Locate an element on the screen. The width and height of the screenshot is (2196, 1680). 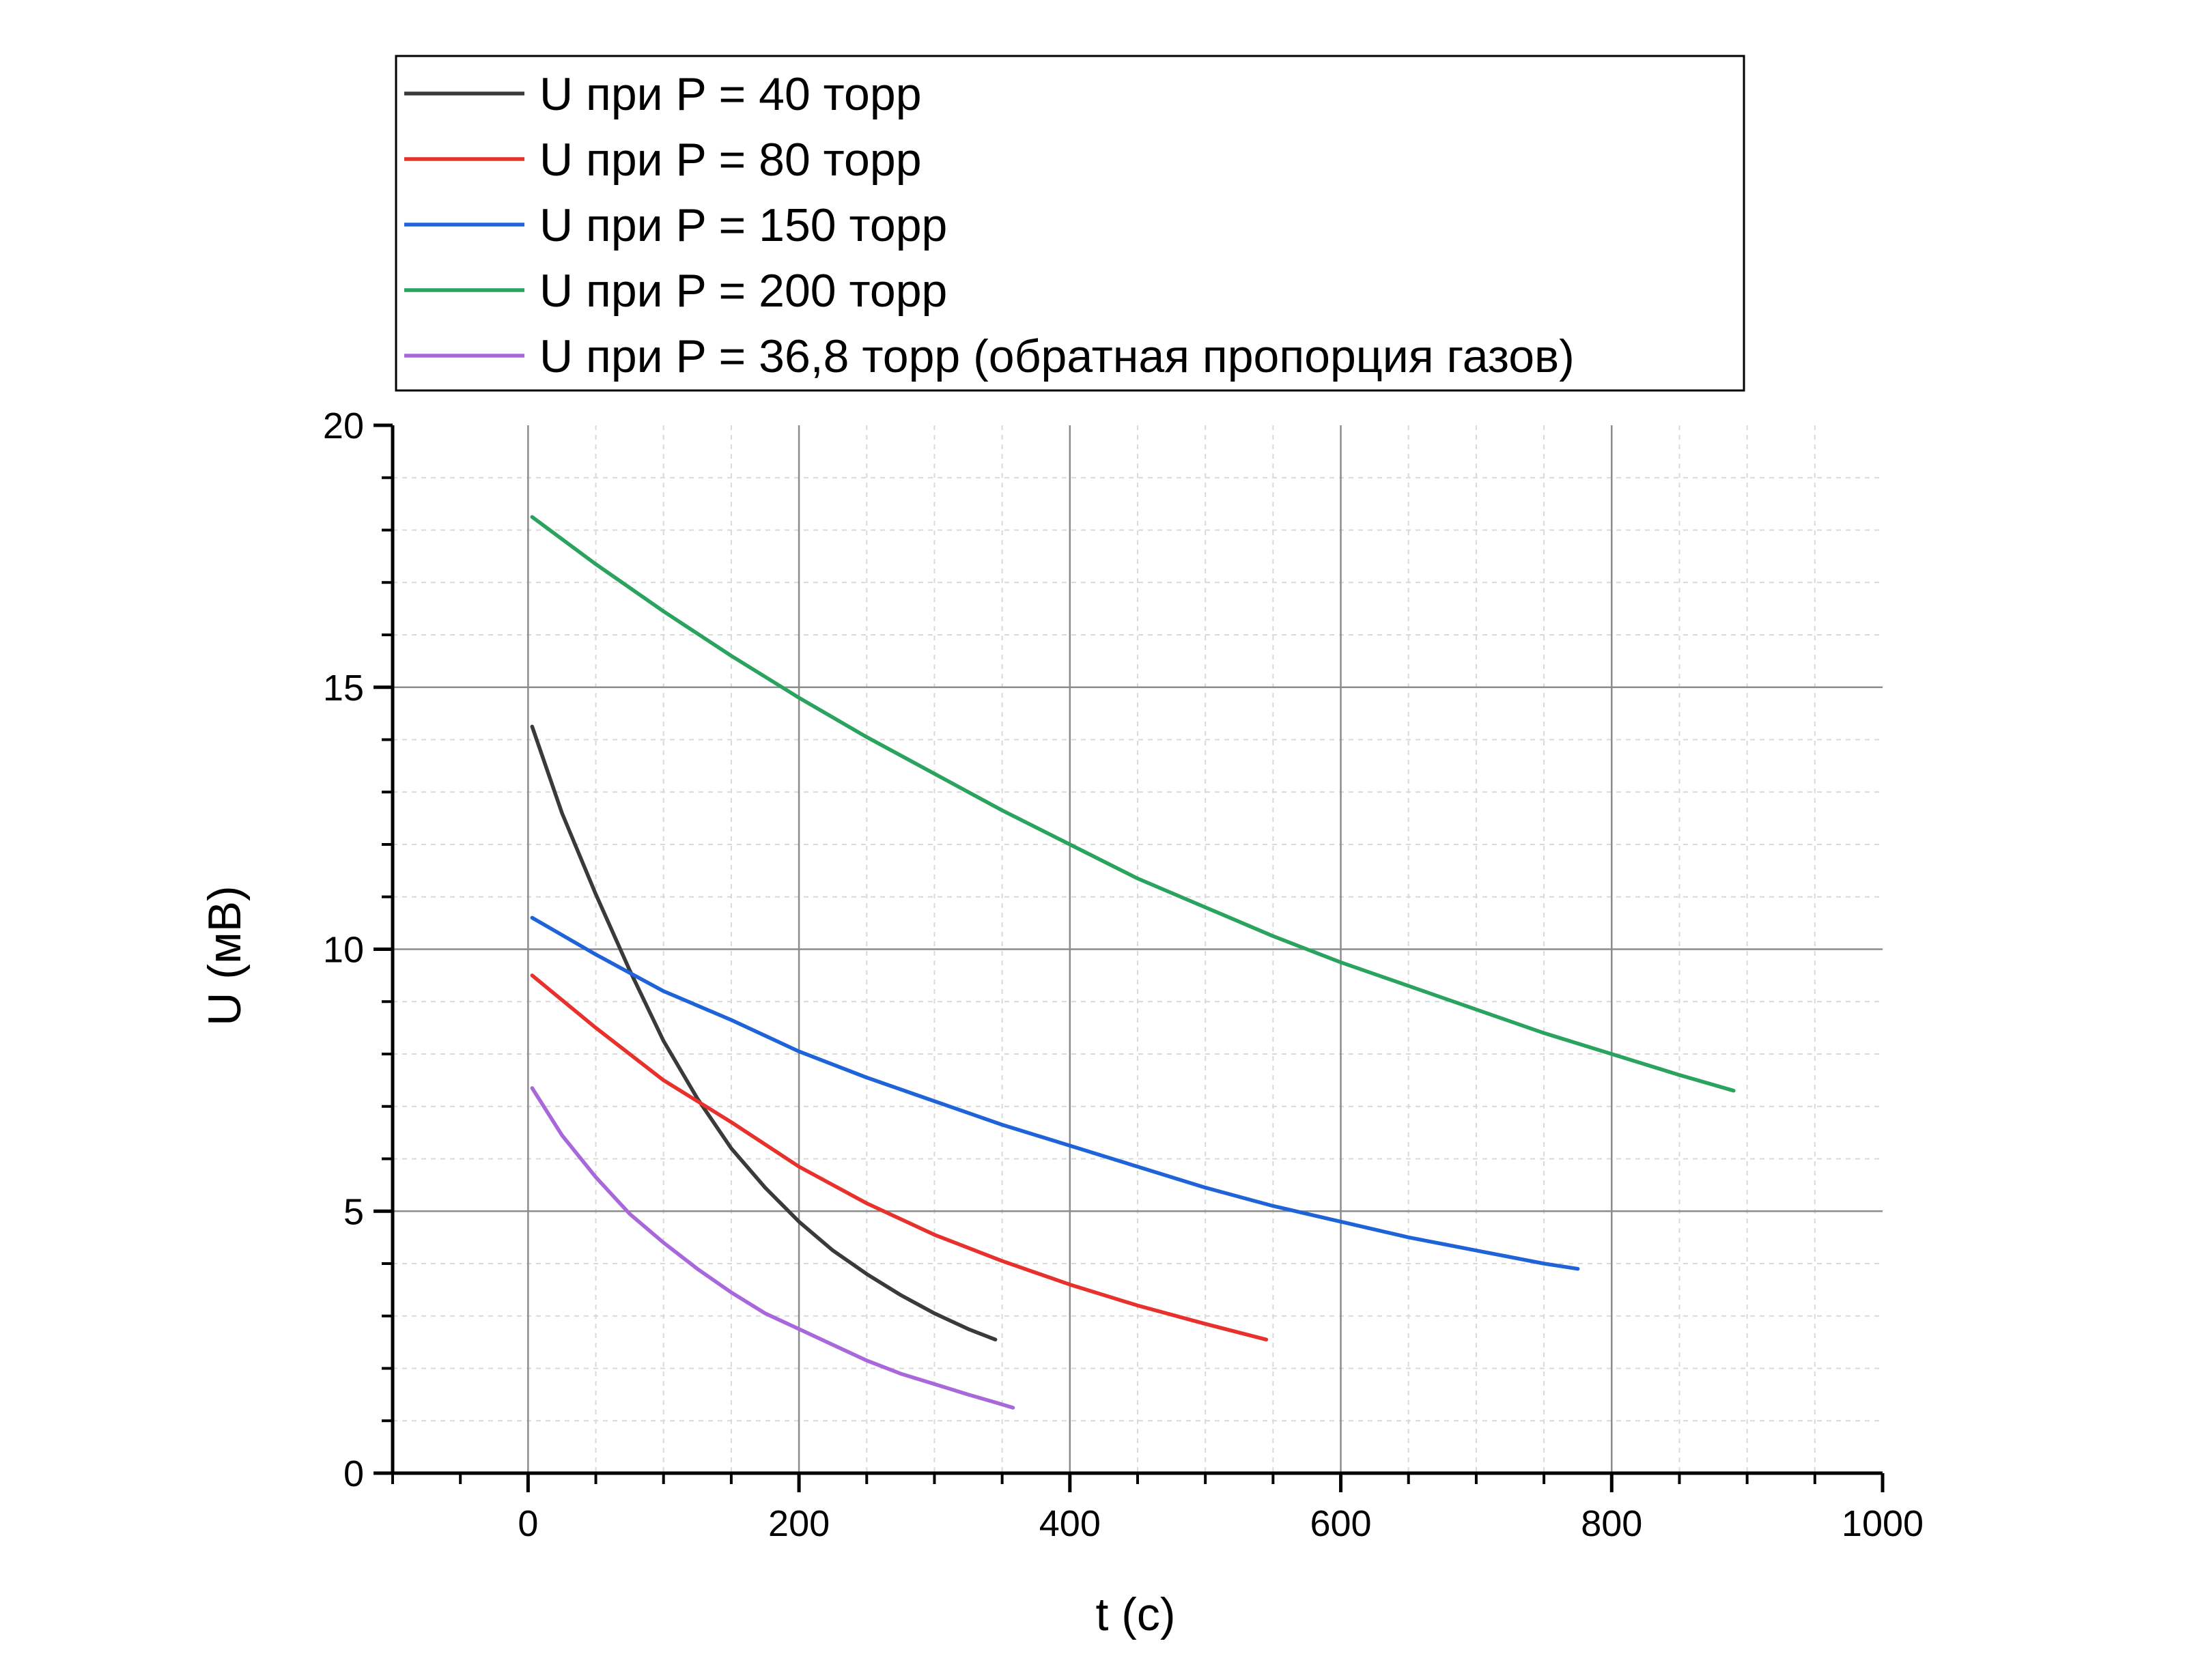
x-tick-label: 0 is located at coordinates (528, 1523).